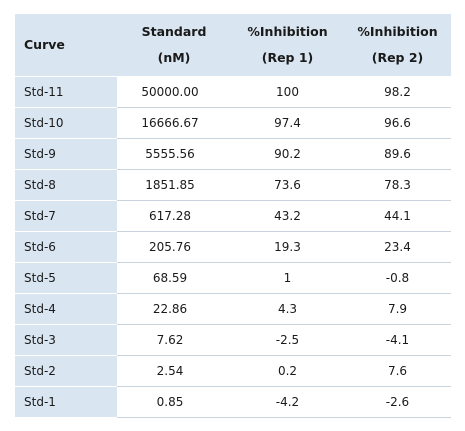 The image size is (465, 431). I want to click on table-row: Std-10 16666.67 97.4 96.6, so click(233, 123).